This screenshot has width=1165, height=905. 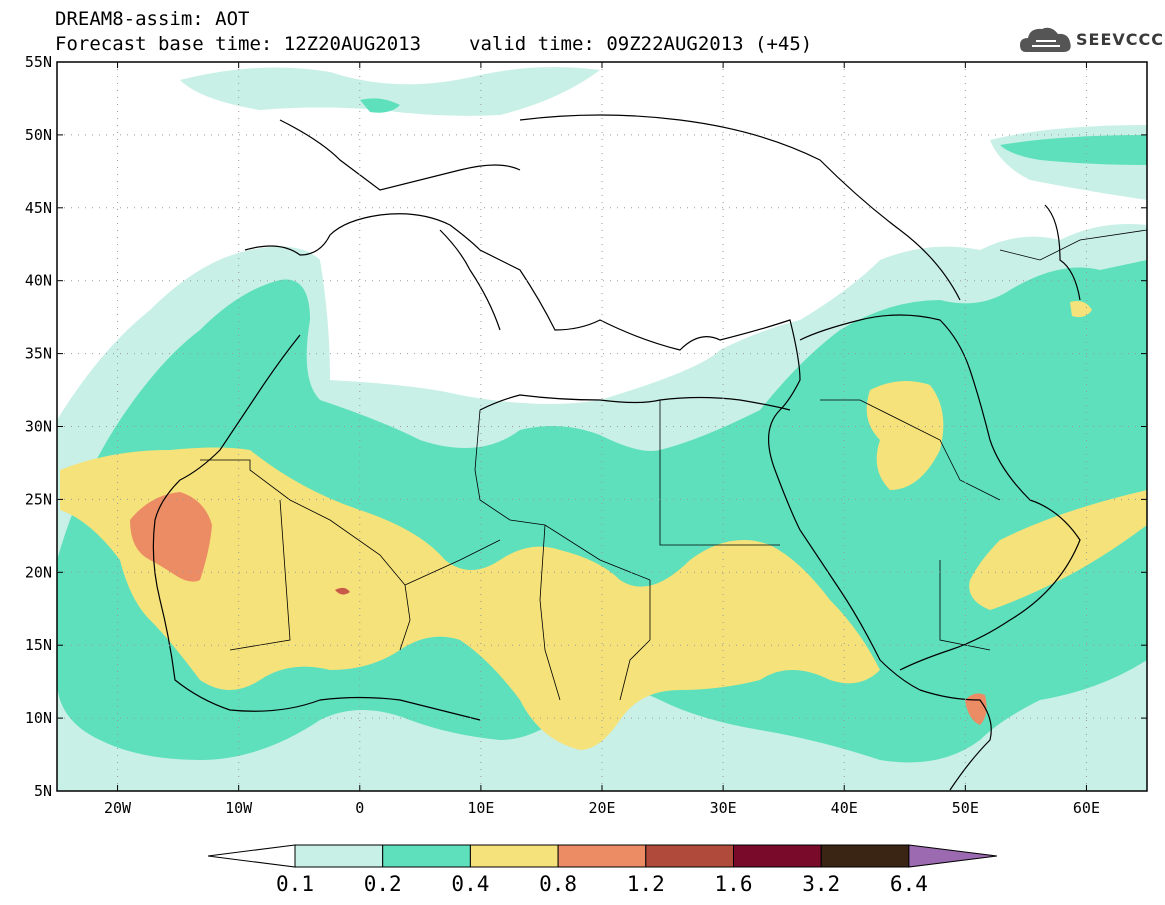 I want to click on colorbar-under-arrow, so click(x=251, y=856).